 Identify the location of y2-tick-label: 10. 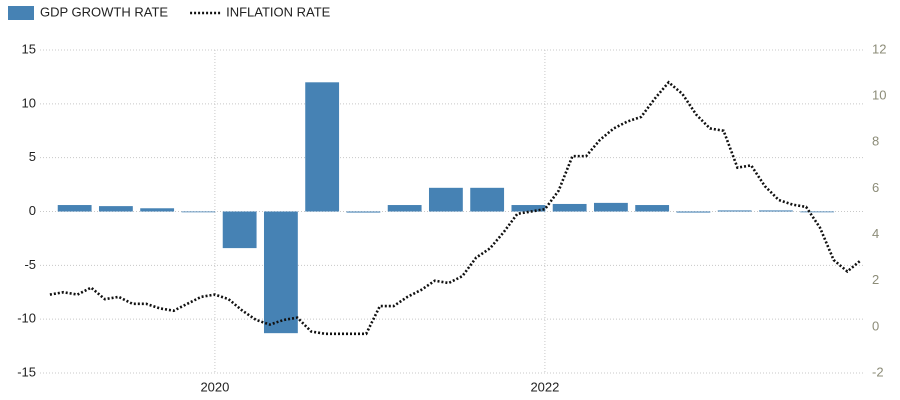
(879, 95).